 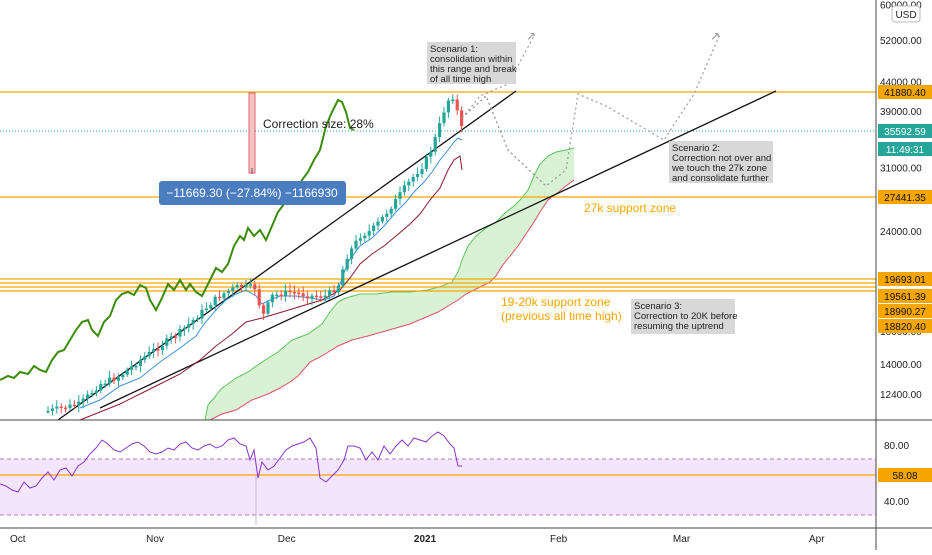 What do you see at coordinates (252, 133) in the screenshot?
I see `correction-measure-box` at bounding box center [252, 133].